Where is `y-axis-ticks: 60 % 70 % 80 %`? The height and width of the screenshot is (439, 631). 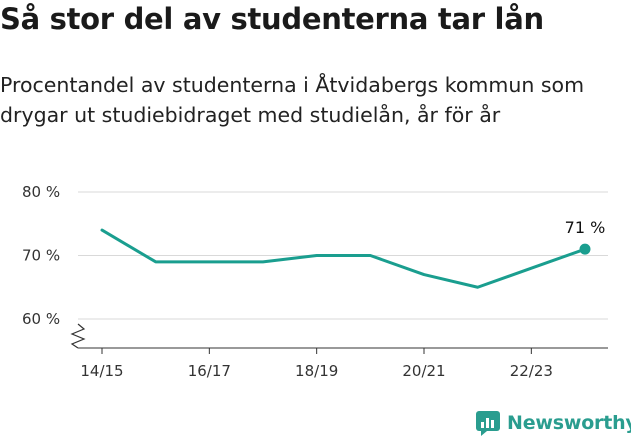 y-axis-ticks: 60 % 70 % 80 % is located at coordinates (41, 255).